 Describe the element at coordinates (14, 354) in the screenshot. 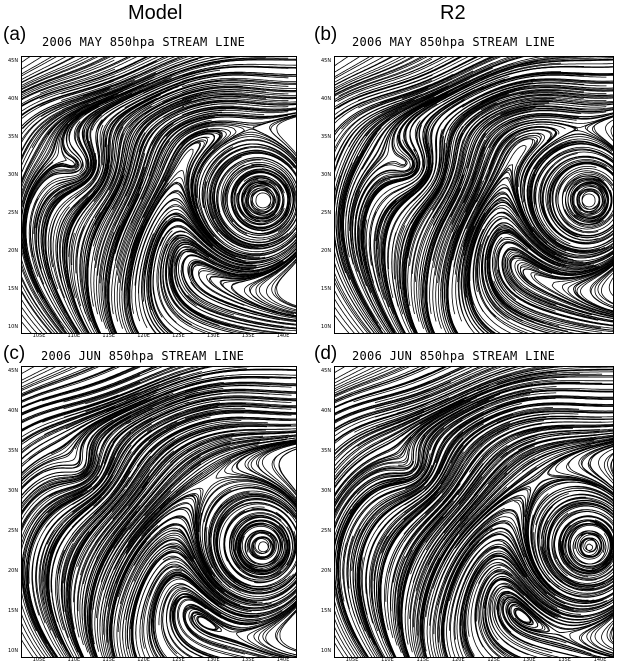

I see `panel-label: (c)` at that location.